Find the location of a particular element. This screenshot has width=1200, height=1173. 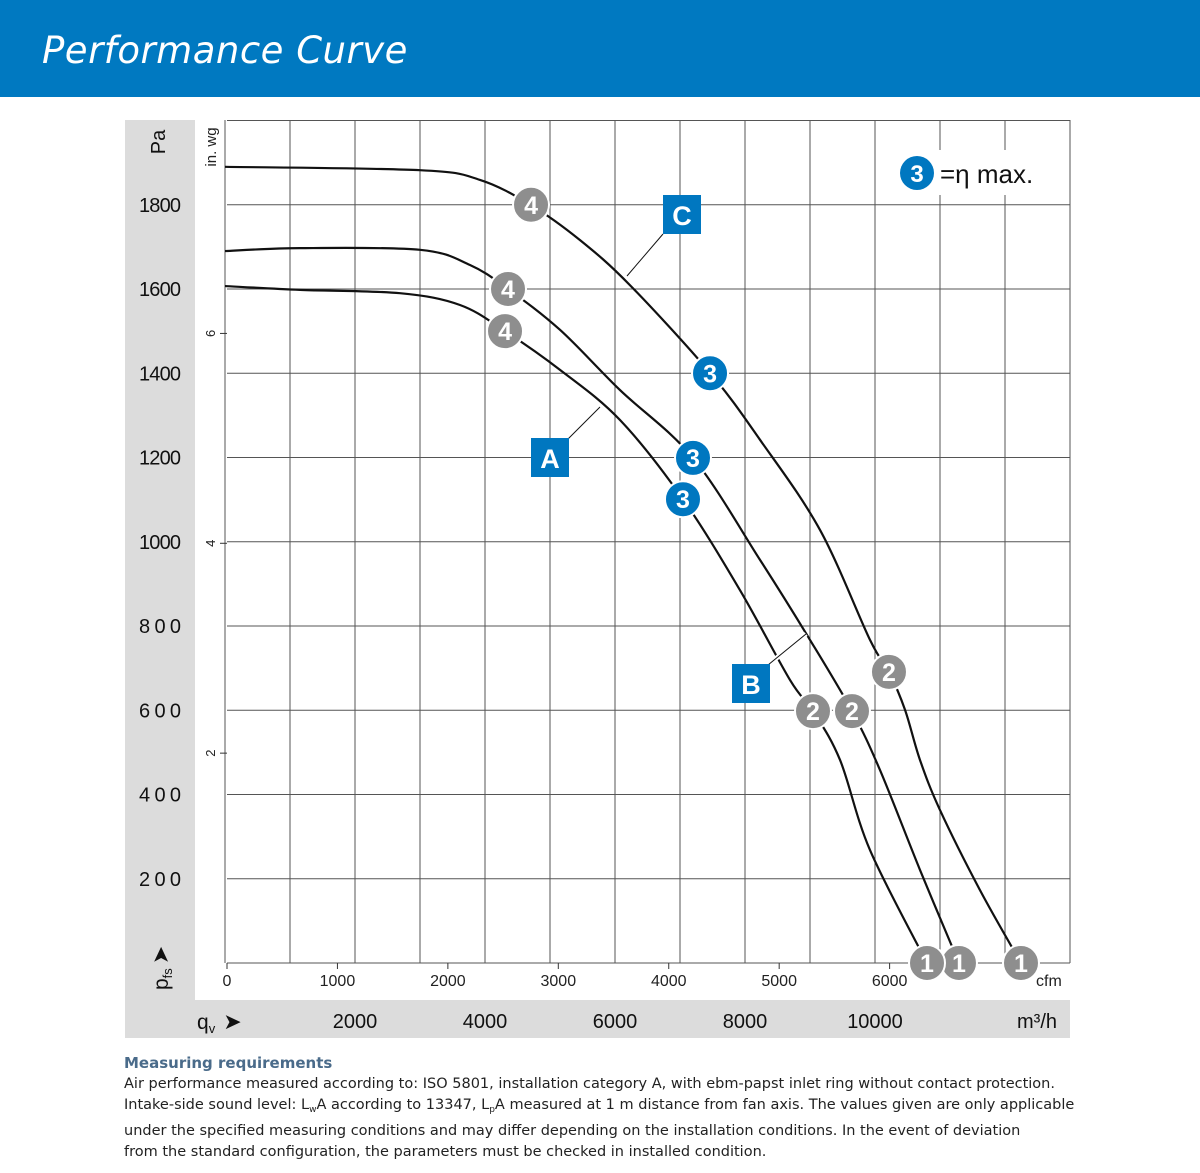

x2-tick-label: 0 is located at coordinates (227, 981).